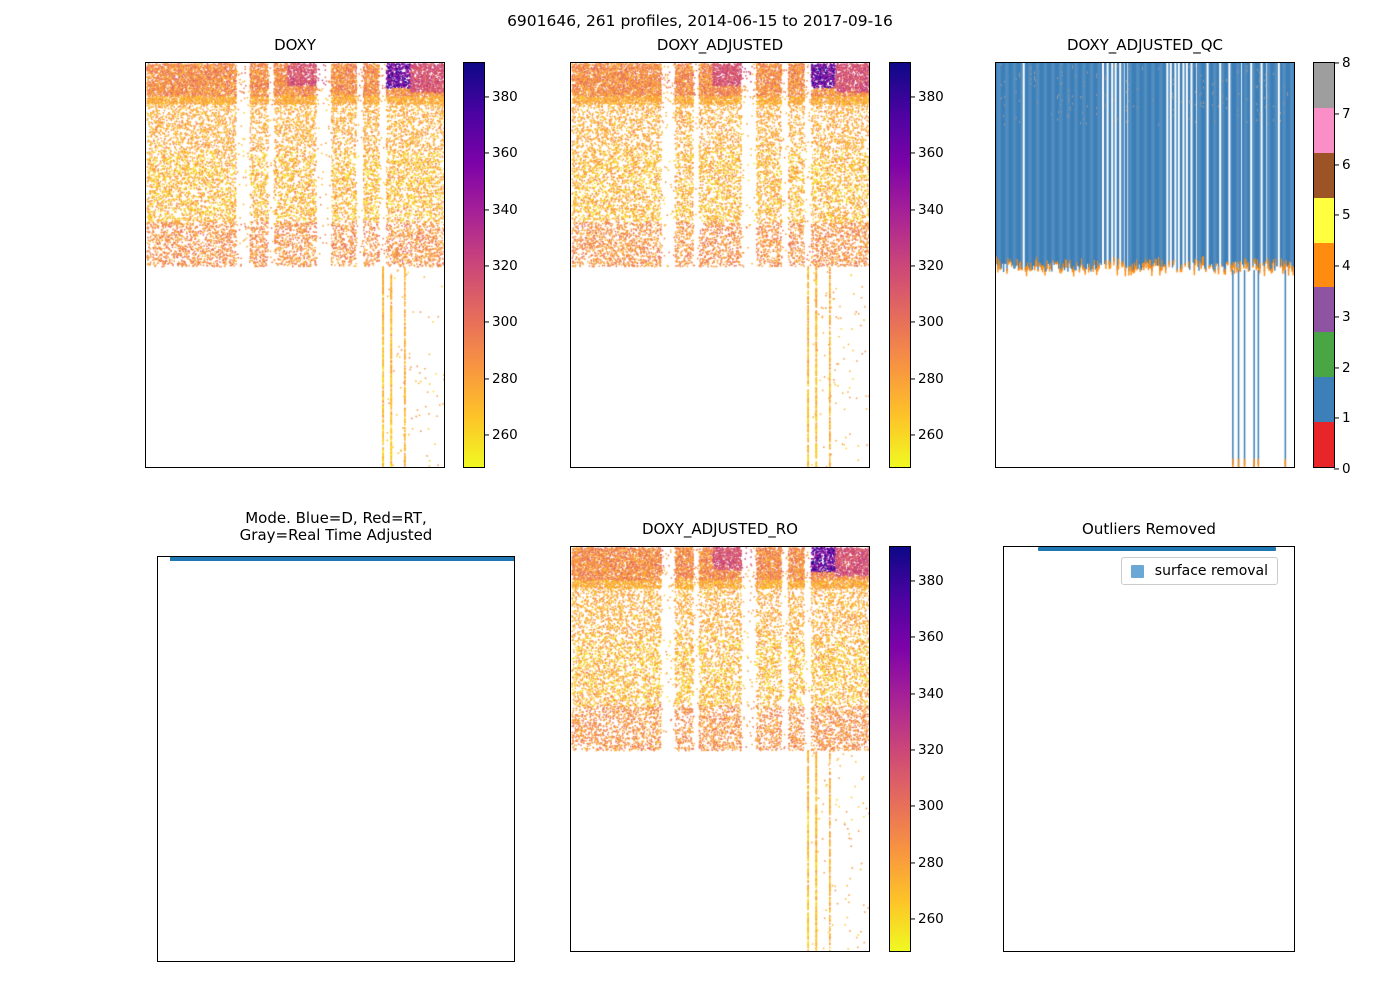 This screenshot has height=1000, width=1400. I want to click on data-layer-doxy_adjusted_ro, so click(720, 749).